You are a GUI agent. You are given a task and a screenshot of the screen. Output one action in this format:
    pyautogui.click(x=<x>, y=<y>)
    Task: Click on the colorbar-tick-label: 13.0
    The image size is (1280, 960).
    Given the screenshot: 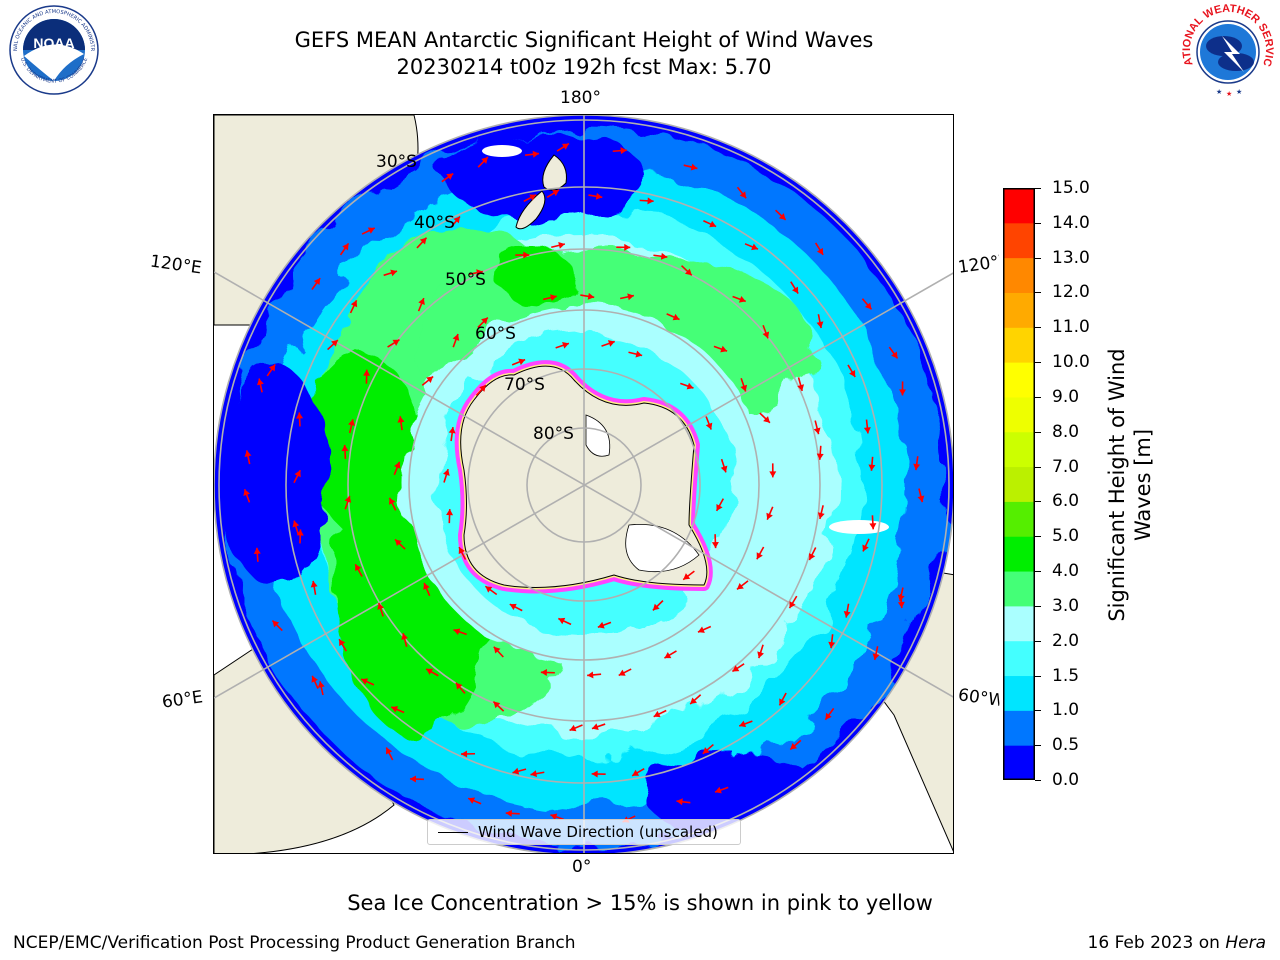 What is the action you would take?
    pyautogui.click(x=1071, y=257)
    